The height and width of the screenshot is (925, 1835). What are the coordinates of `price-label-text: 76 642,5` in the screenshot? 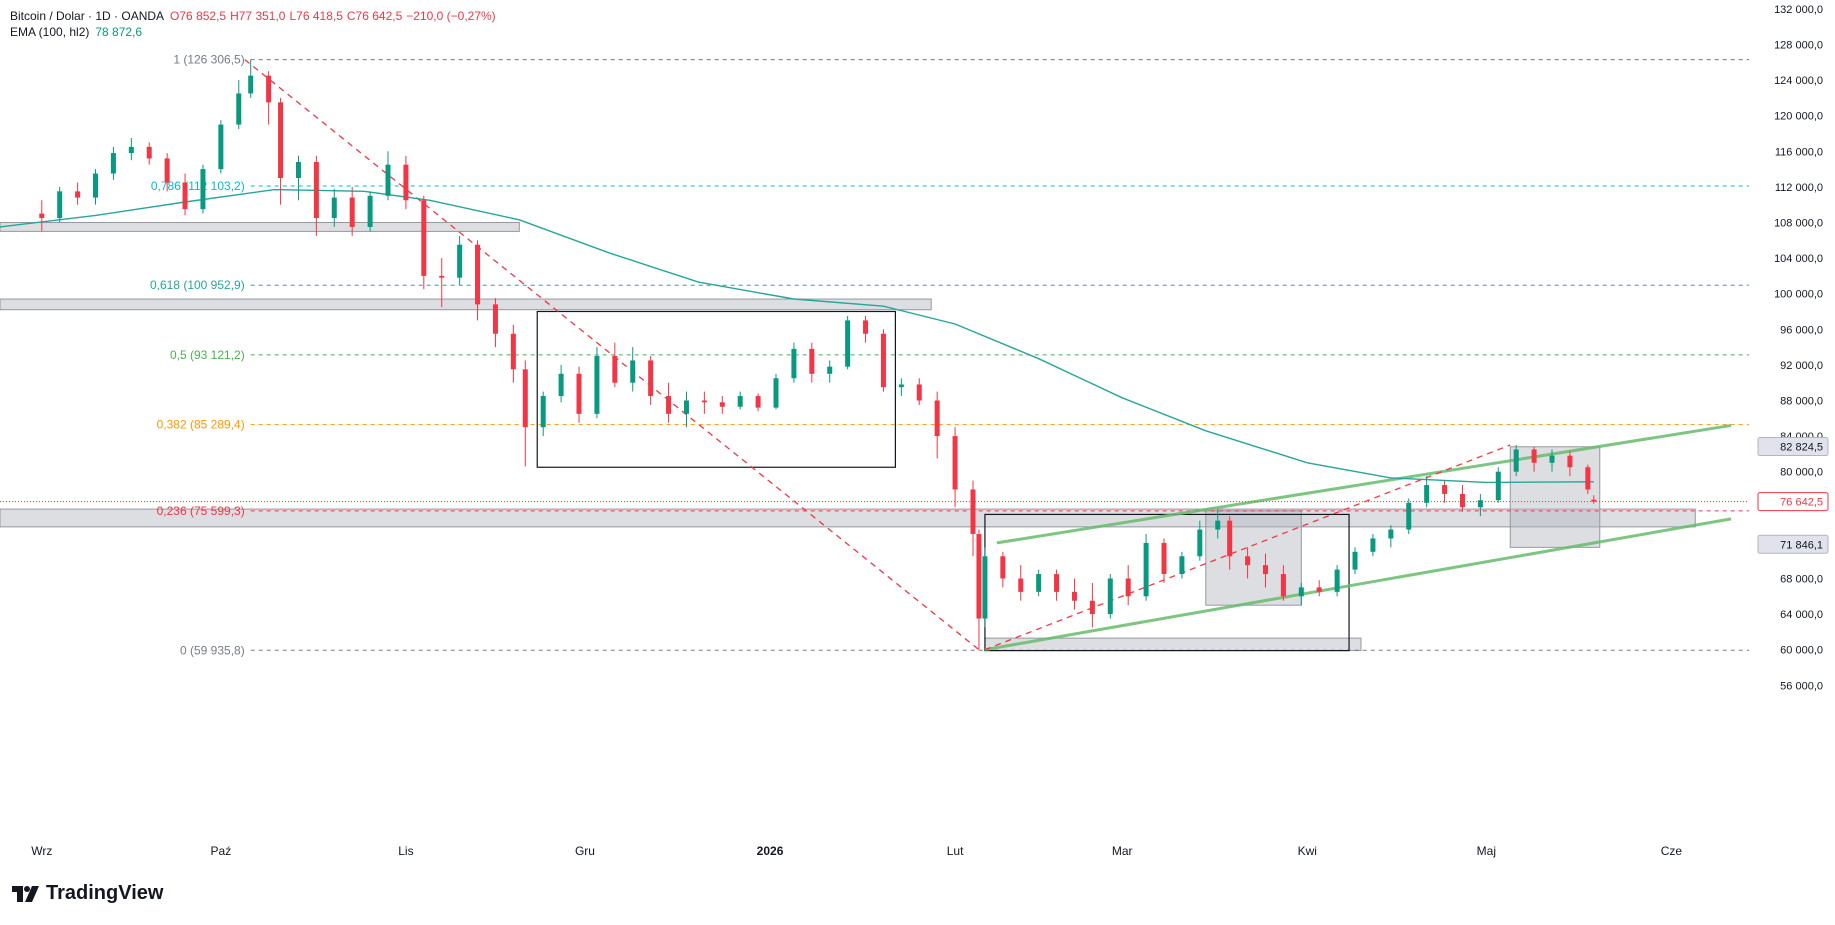 It's located at (1801, 503).